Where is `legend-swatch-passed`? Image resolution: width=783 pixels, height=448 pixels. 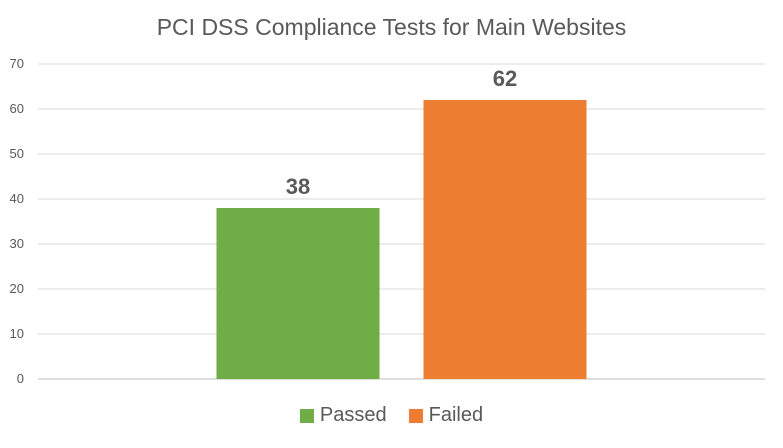 legend-swatch-passed is located at coordinates (306, 415).